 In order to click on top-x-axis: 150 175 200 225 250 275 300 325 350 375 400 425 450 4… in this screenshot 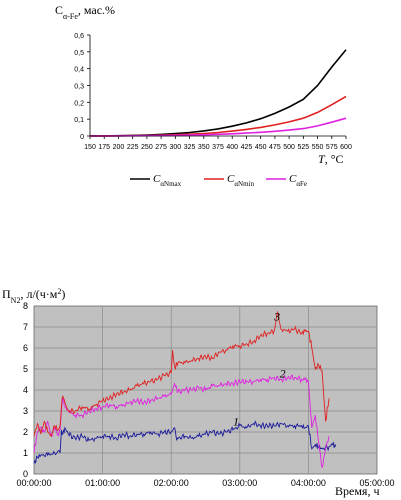, I will do `click(218, 143)`.